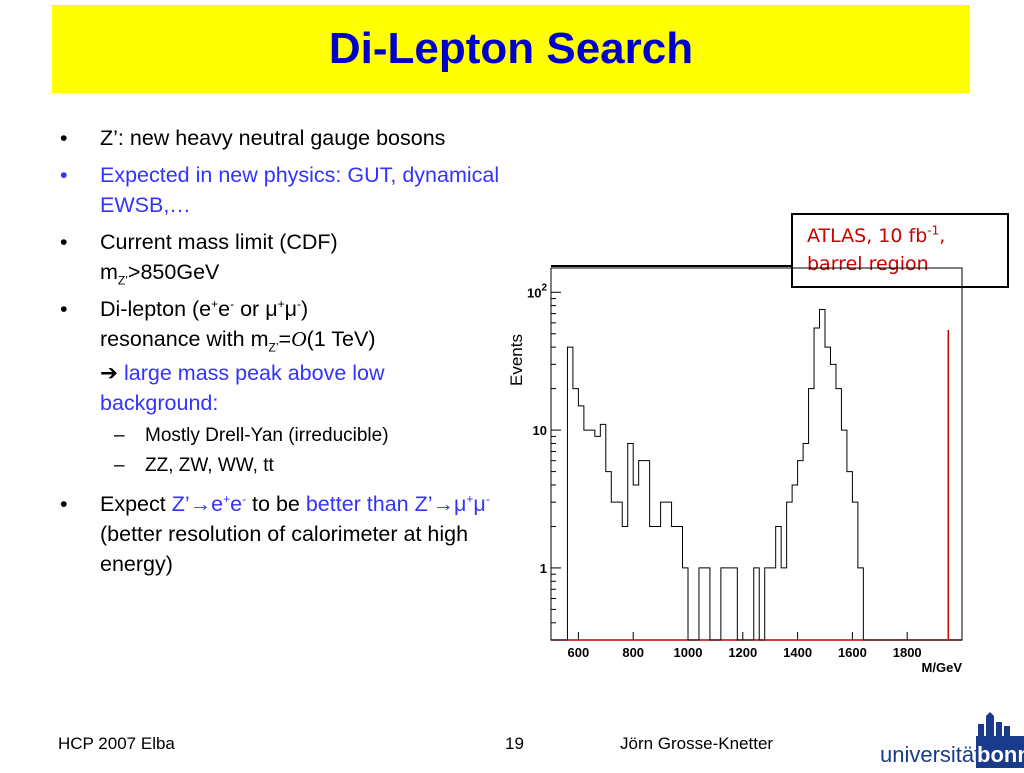 This screenshot has width=1024, height=773. I want to click on sub-bullet-text: ZZ, ZW, WW, tt, so click(209, 465).